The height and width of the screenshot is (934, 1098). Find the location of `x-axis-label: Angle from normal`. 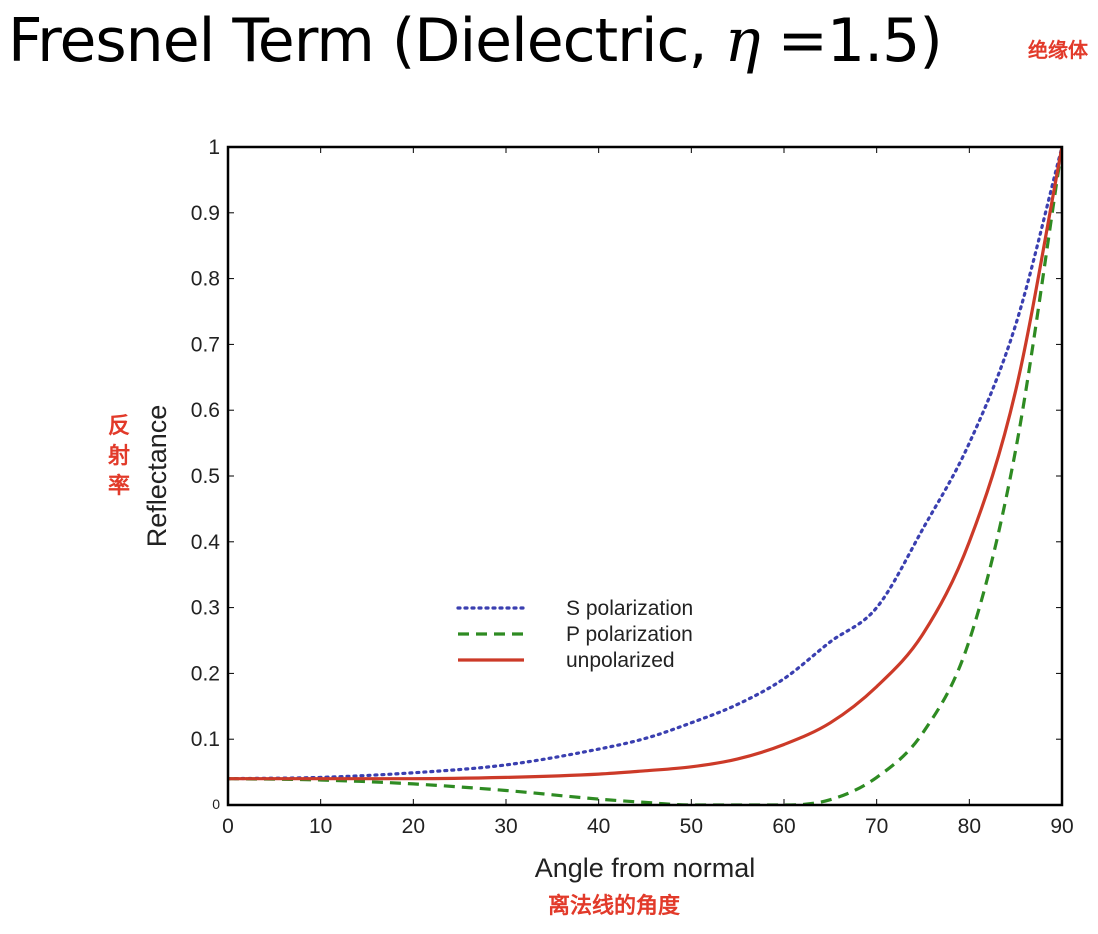

x-axis-label: Angle from normal is located at coordinates (645, 868).